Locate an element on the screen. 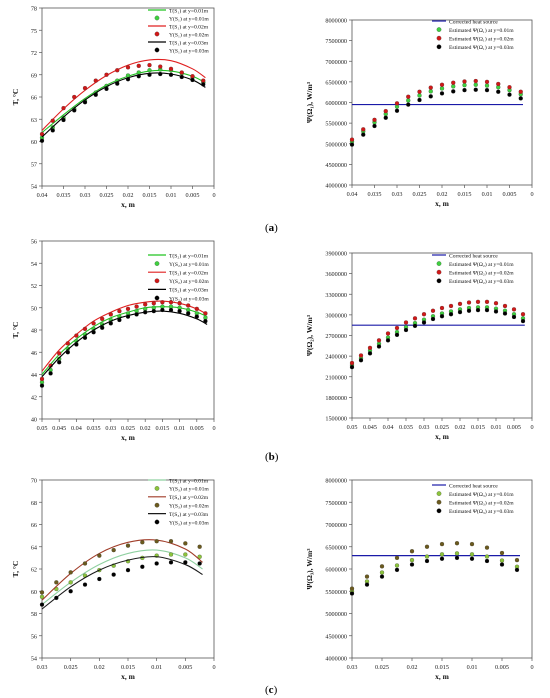 The width and height of the screenshot is (550, 698). y-tick-label: 75 is located at coordinates (34, 31).